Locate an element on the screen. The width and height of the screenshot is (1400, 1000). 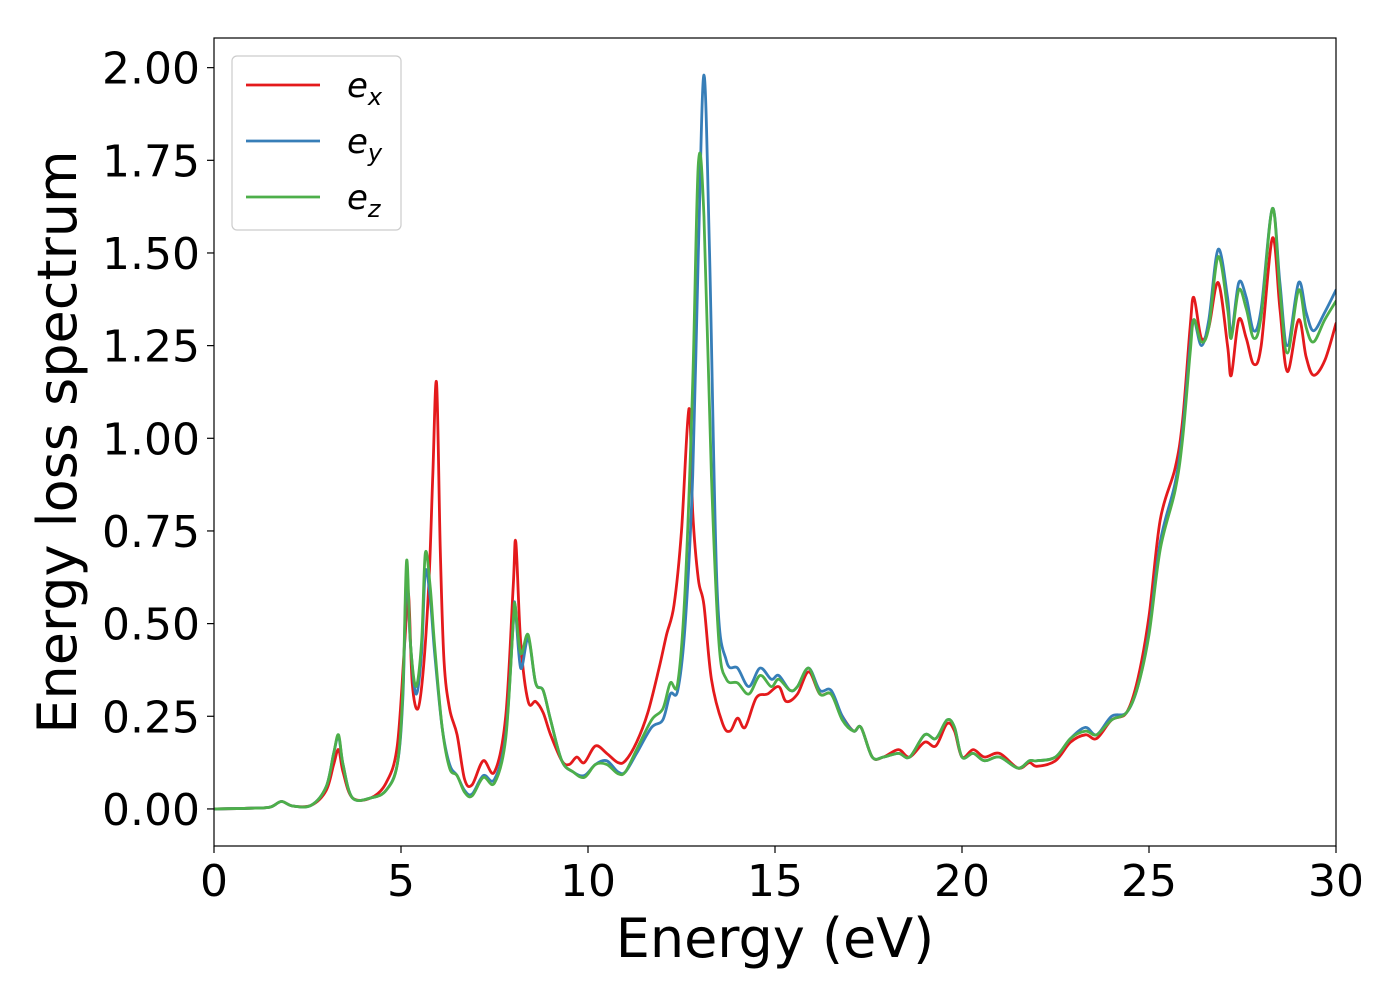
y-tick-label: 1.75 is located at coordinates (151, 161).